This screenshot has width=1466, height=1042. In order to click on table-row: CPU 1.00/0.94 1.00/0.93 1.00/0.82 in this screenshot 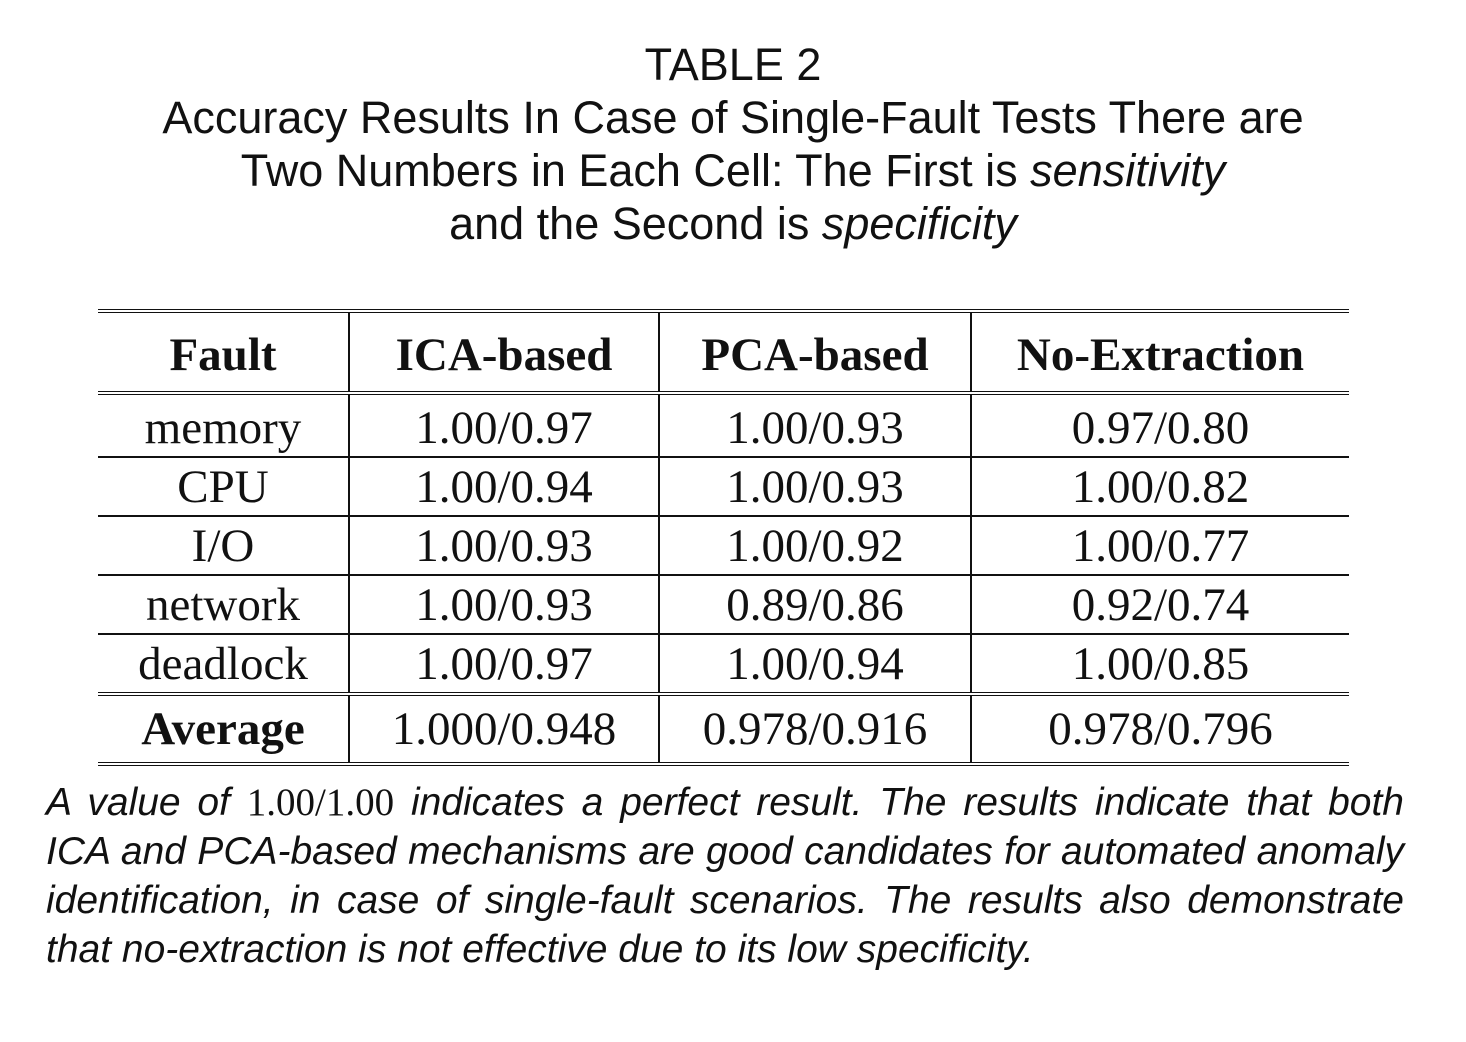, I will do `click(723, 487)`.